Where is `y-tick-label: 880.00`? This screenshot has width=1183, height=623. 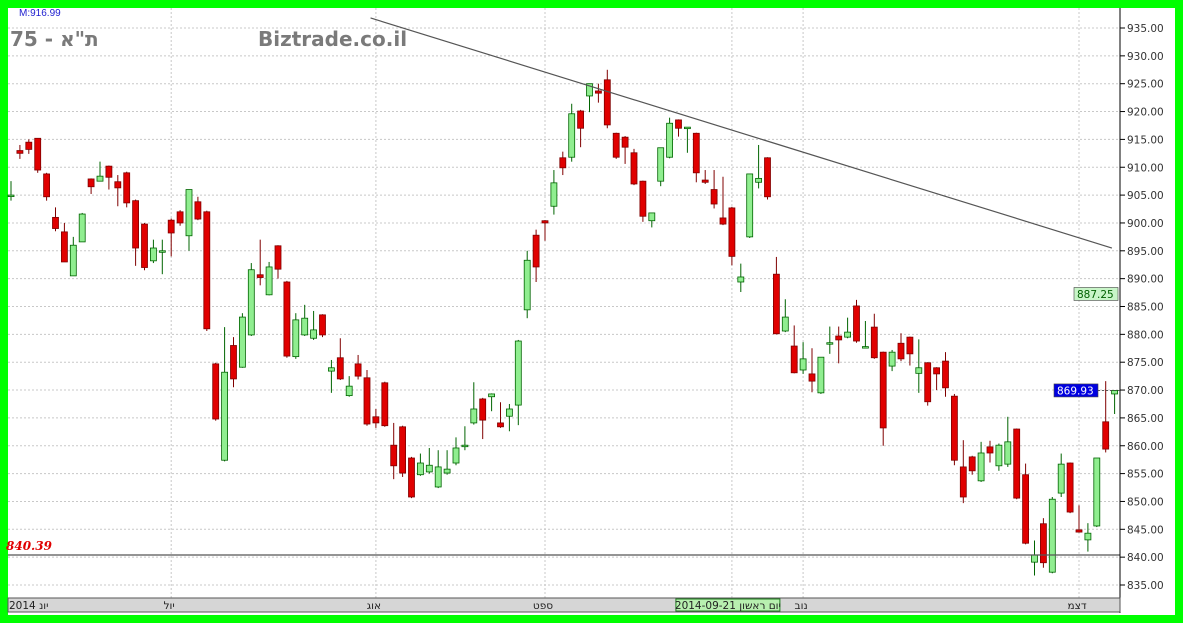 y-tick-label: 880.00 is located at coordinates (1145, 335).